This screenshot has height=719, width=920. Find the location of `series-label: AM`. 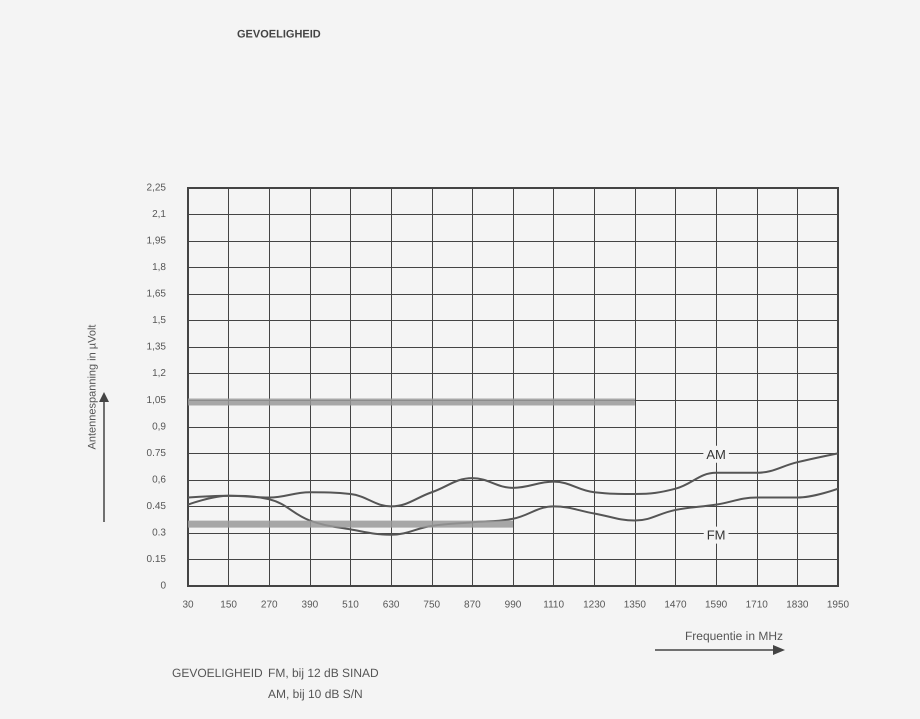

series-label: AM is located at coordinates (716, 454).